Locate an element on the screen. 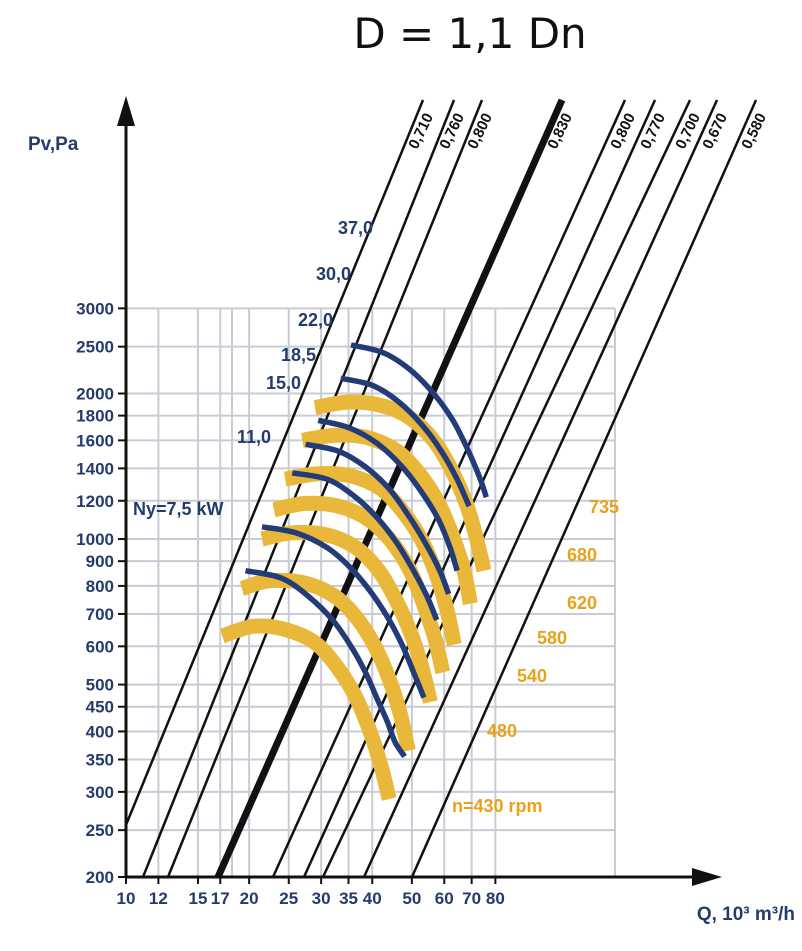 Image resolution: width=802 pixels, height=951 pixels. x-axis-label: Q, 10³ m³/h is located at coordinates (746, 914).